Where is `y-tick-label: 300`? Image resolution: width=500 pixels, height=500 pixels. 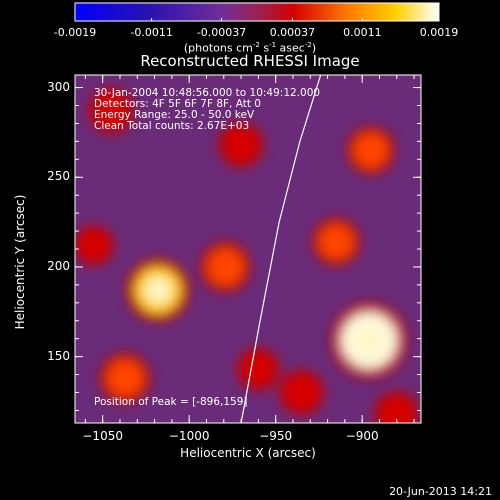
y-tick-label: 300 is located at coordinates (58, 86).